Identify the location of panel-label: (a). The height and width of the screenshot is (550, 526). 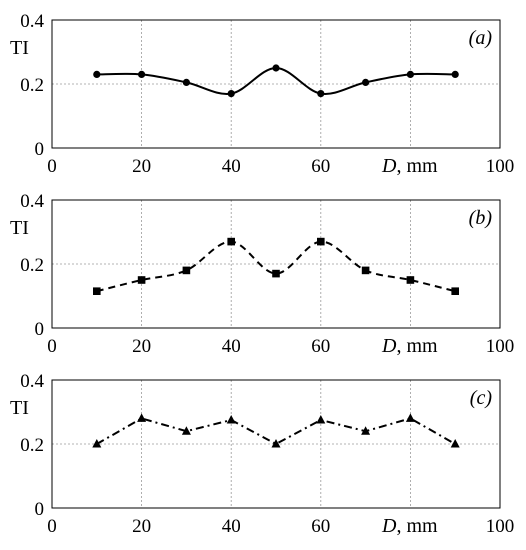
(481, 38).